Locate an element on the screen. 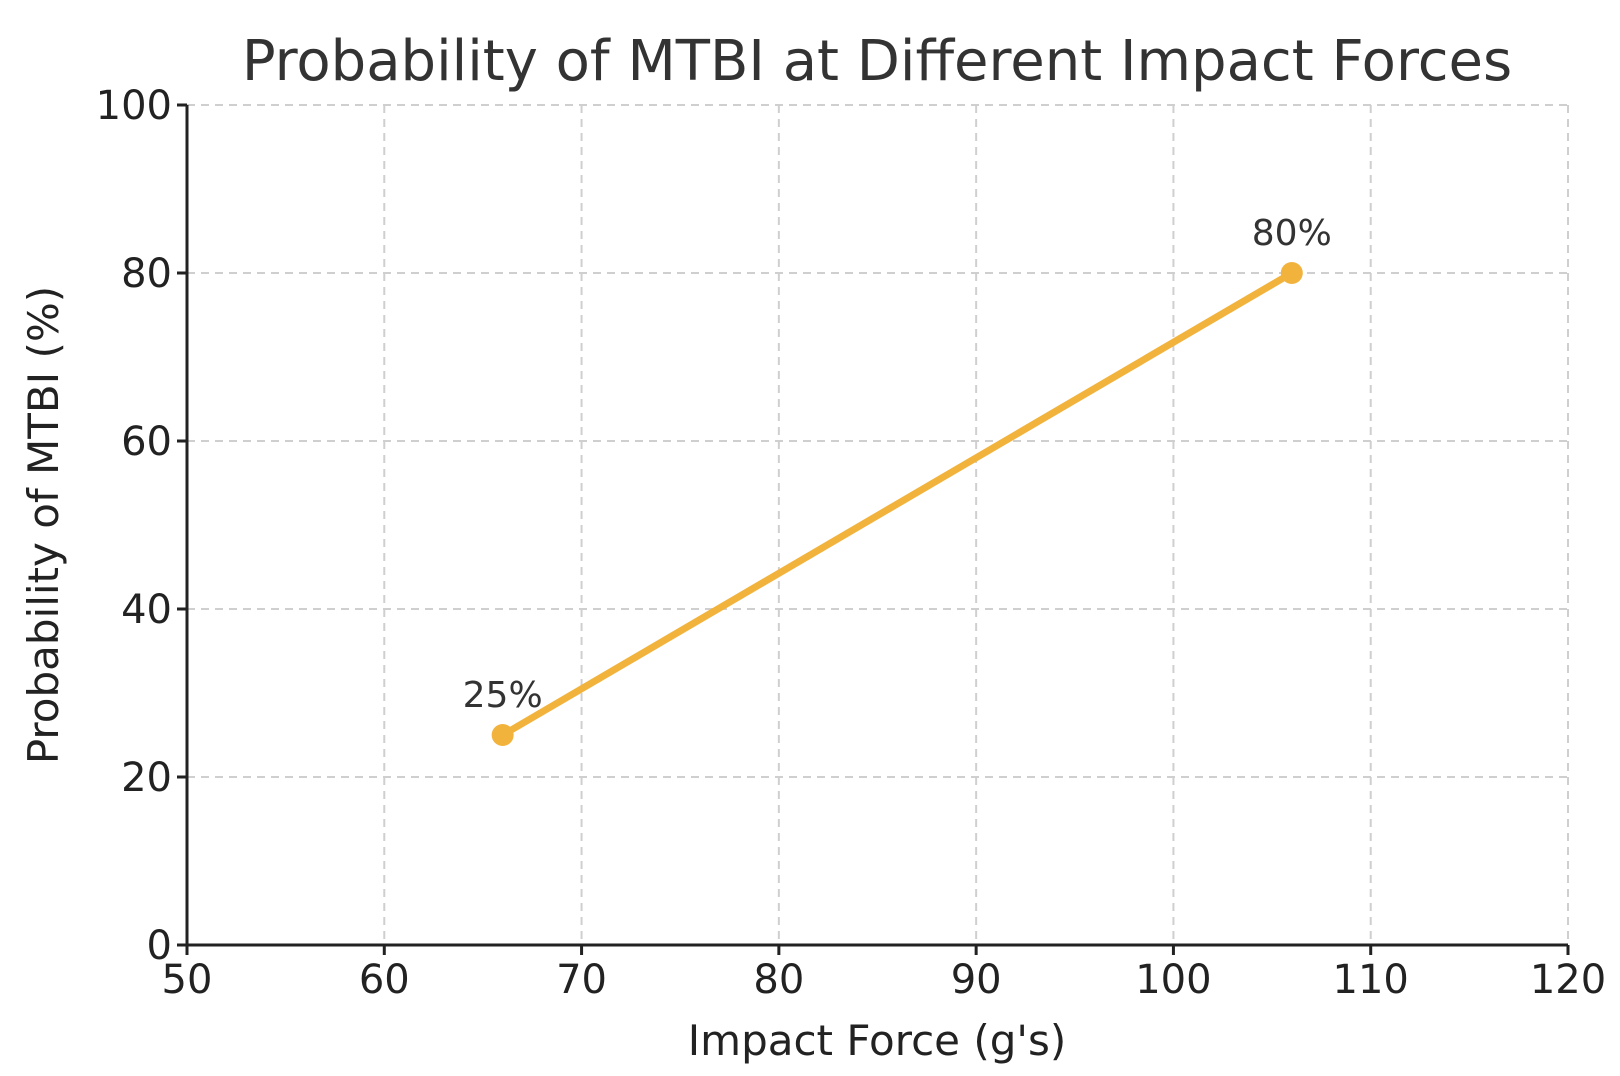 This screenshot has height=1076, width=1620. x-tick-label: 90 is located at coordinates (976, 980).